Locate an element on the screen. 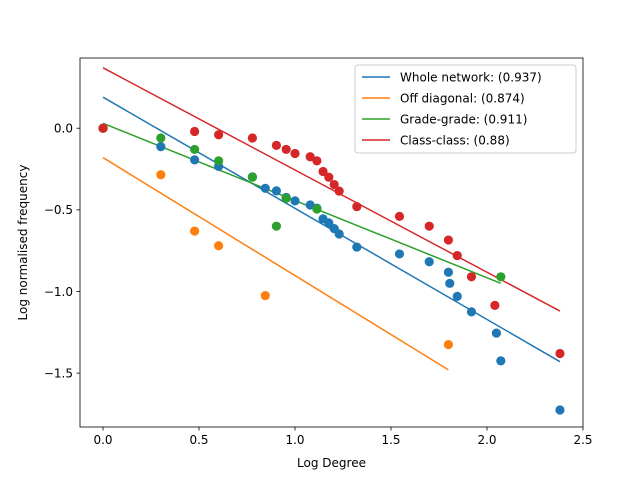  y-axis-label: Log normalised frequency is located at coordinates (23, 243).